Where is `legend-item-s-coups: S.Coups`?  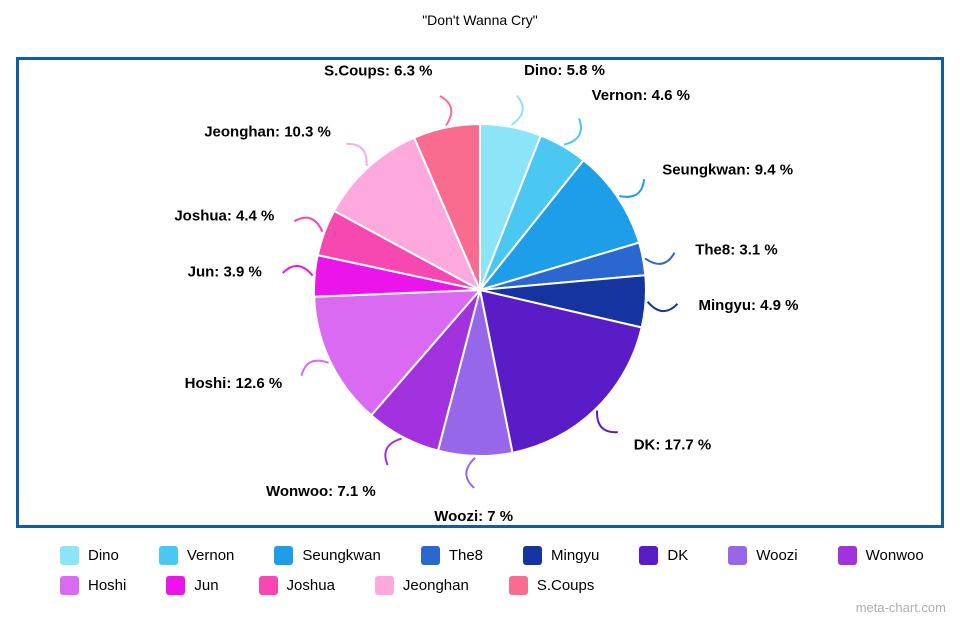 legend-item-s-coups: S.Coups is located at coordinates (551, 585).